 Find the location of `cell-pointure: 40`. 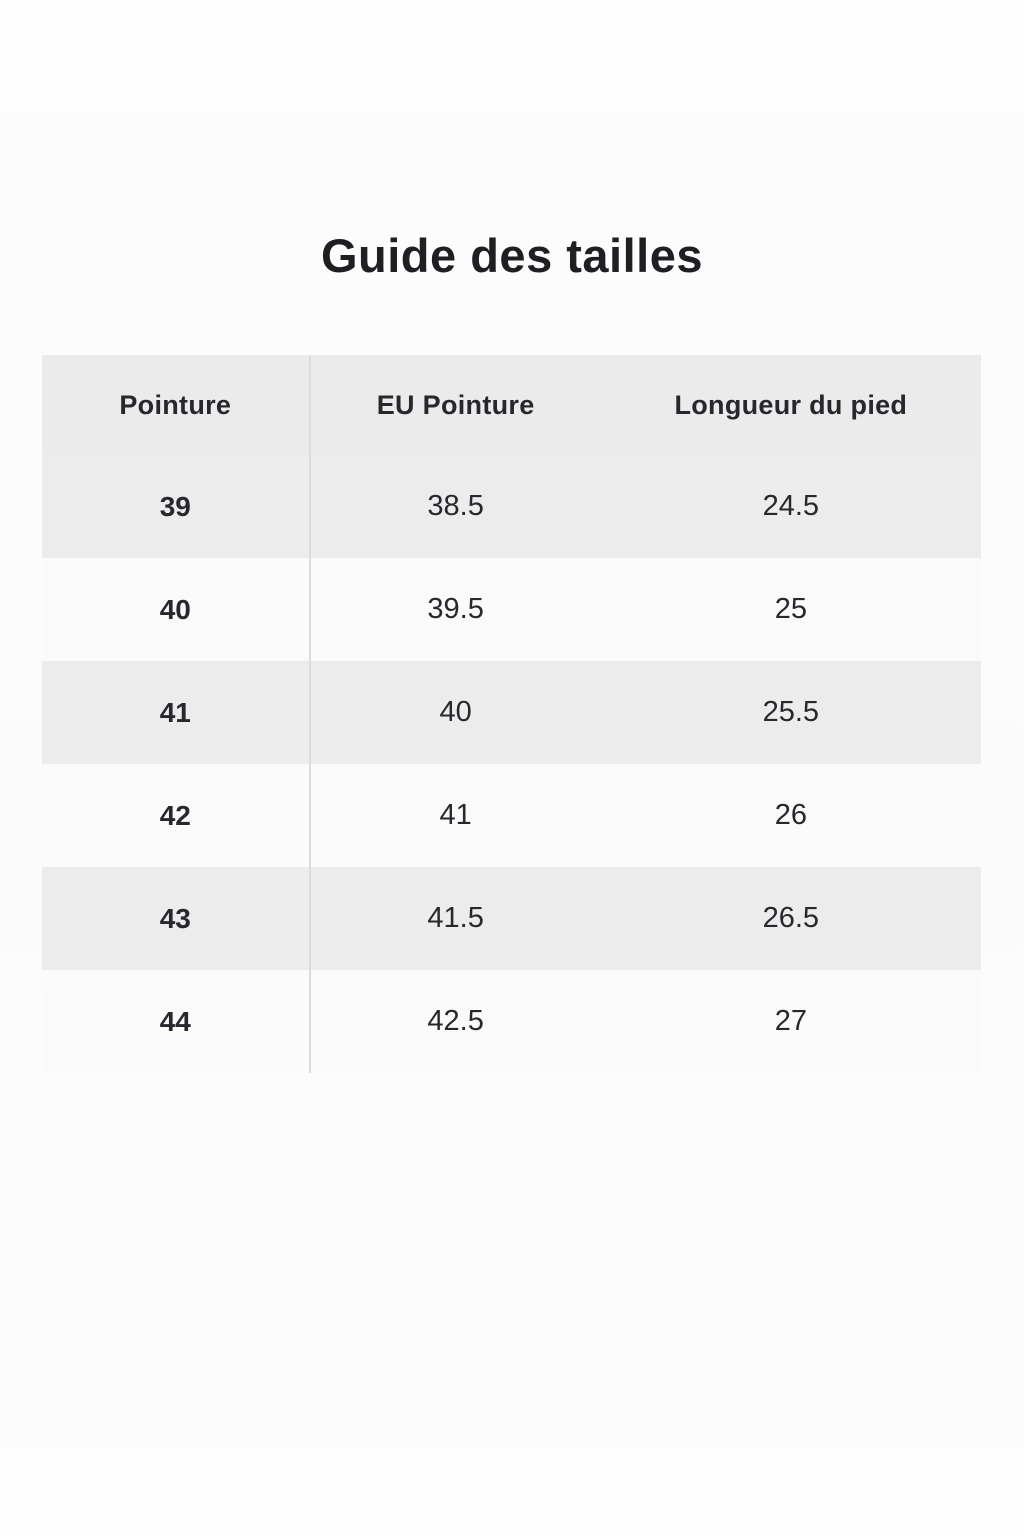

cell-pointure: 40 is located at coordinates (175, 609).